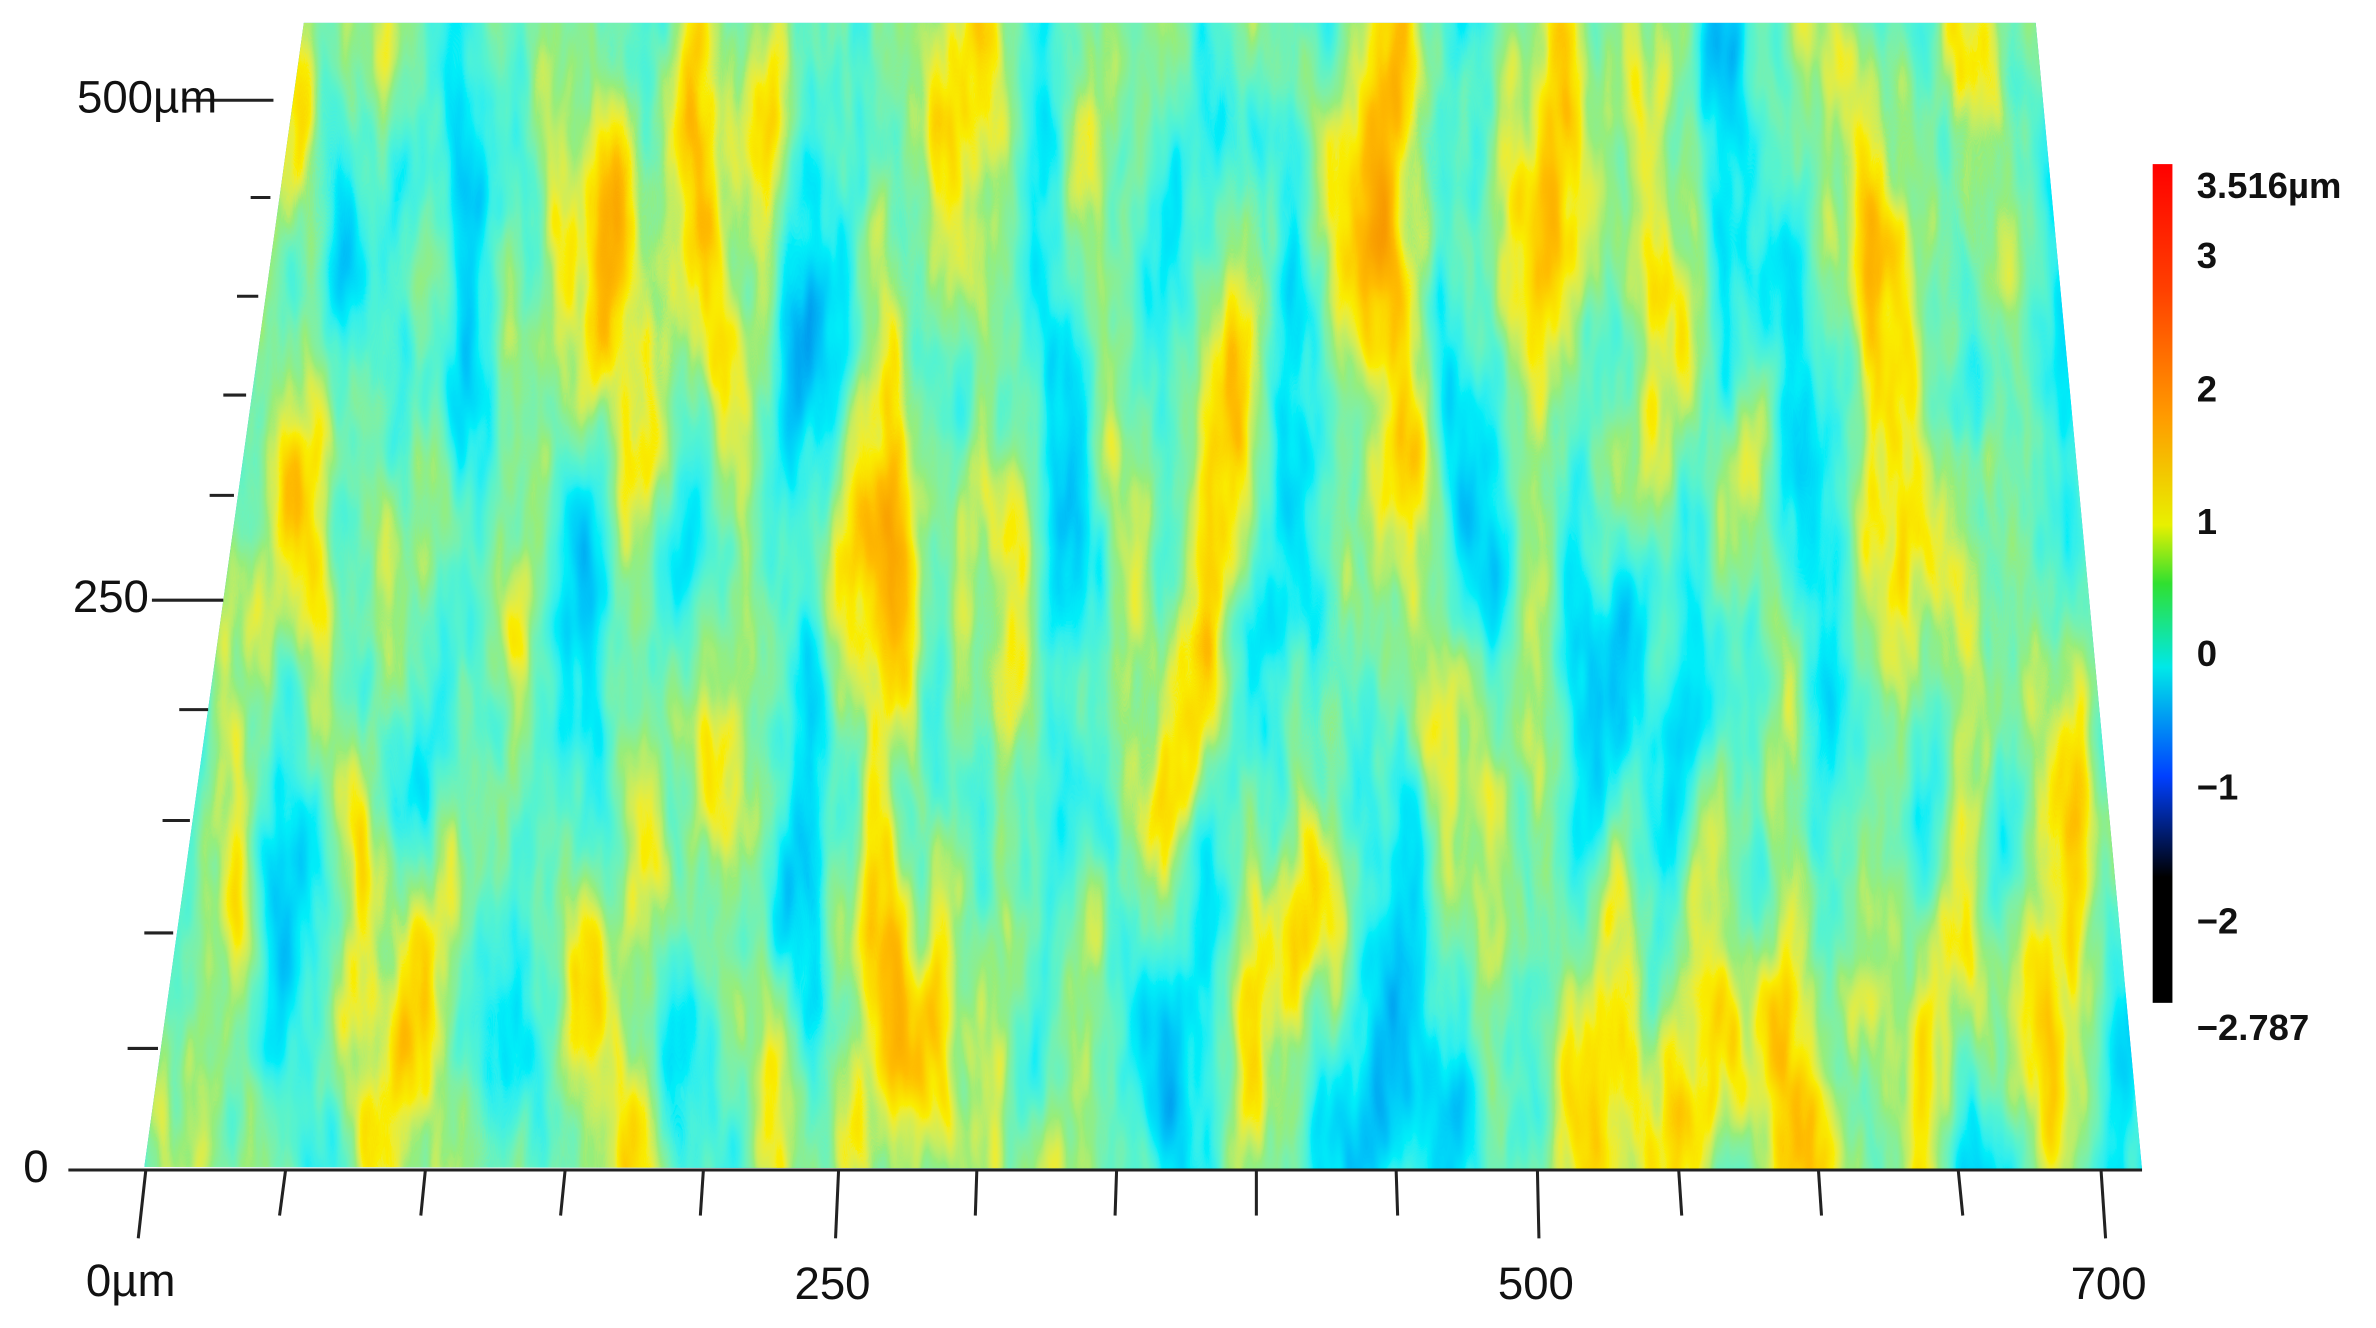  Describe the element at coordinates (2269, 185) in the screenshot. I see `colorbar-label: 3.516µm` at that location.